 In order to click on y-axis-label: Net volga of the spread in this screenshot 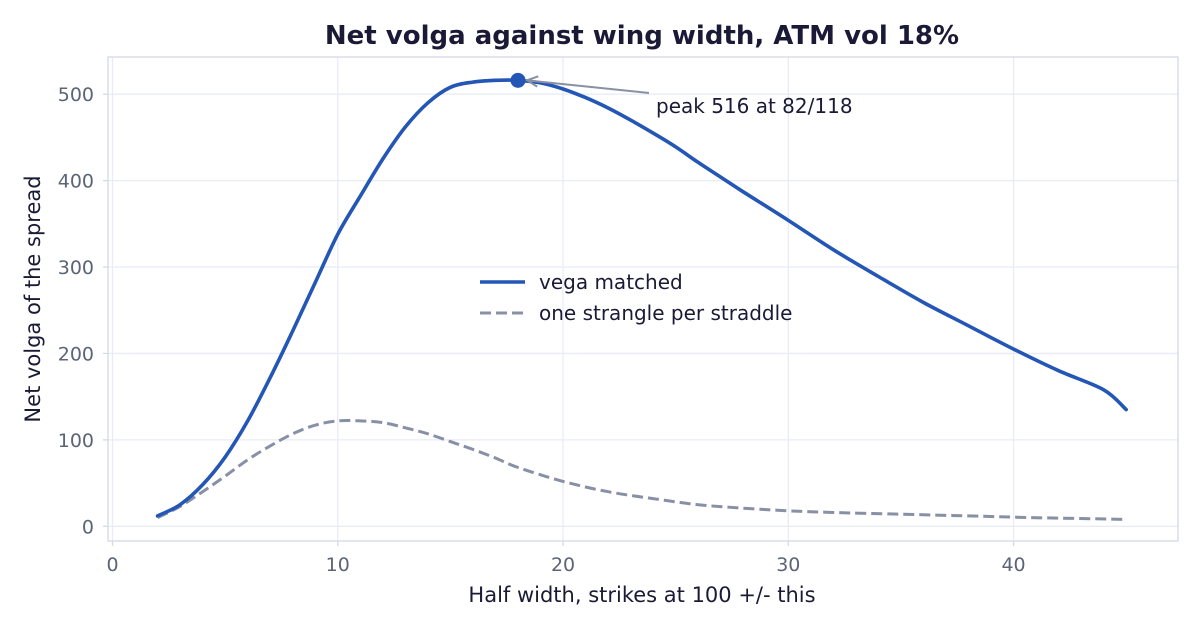, I will do `click(33, 298)`.